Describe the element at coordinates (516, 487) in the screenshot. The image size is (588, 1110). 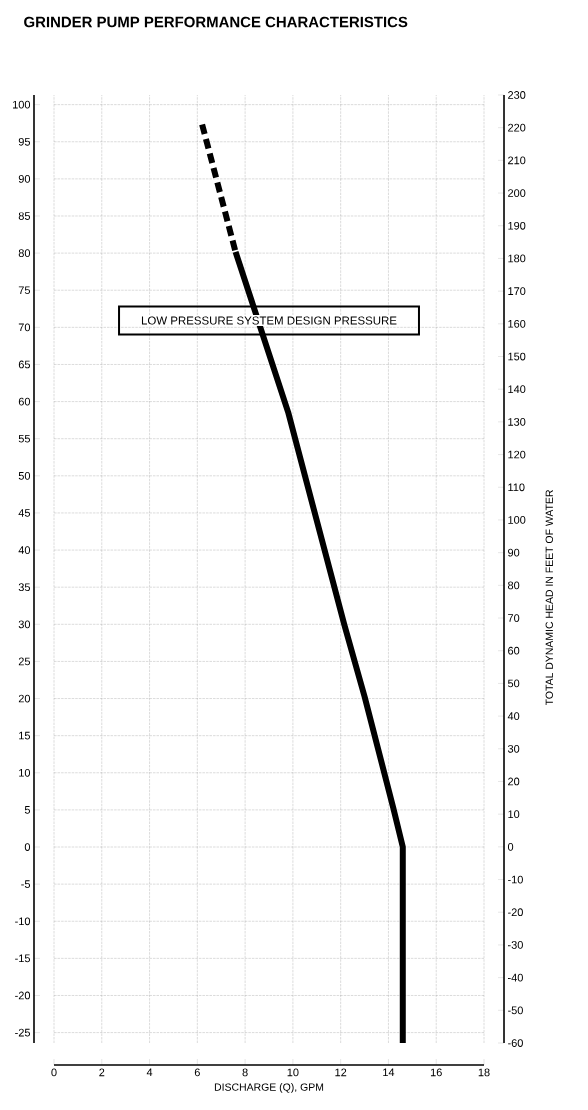
I see `y2-tick-label: 110` at that location.